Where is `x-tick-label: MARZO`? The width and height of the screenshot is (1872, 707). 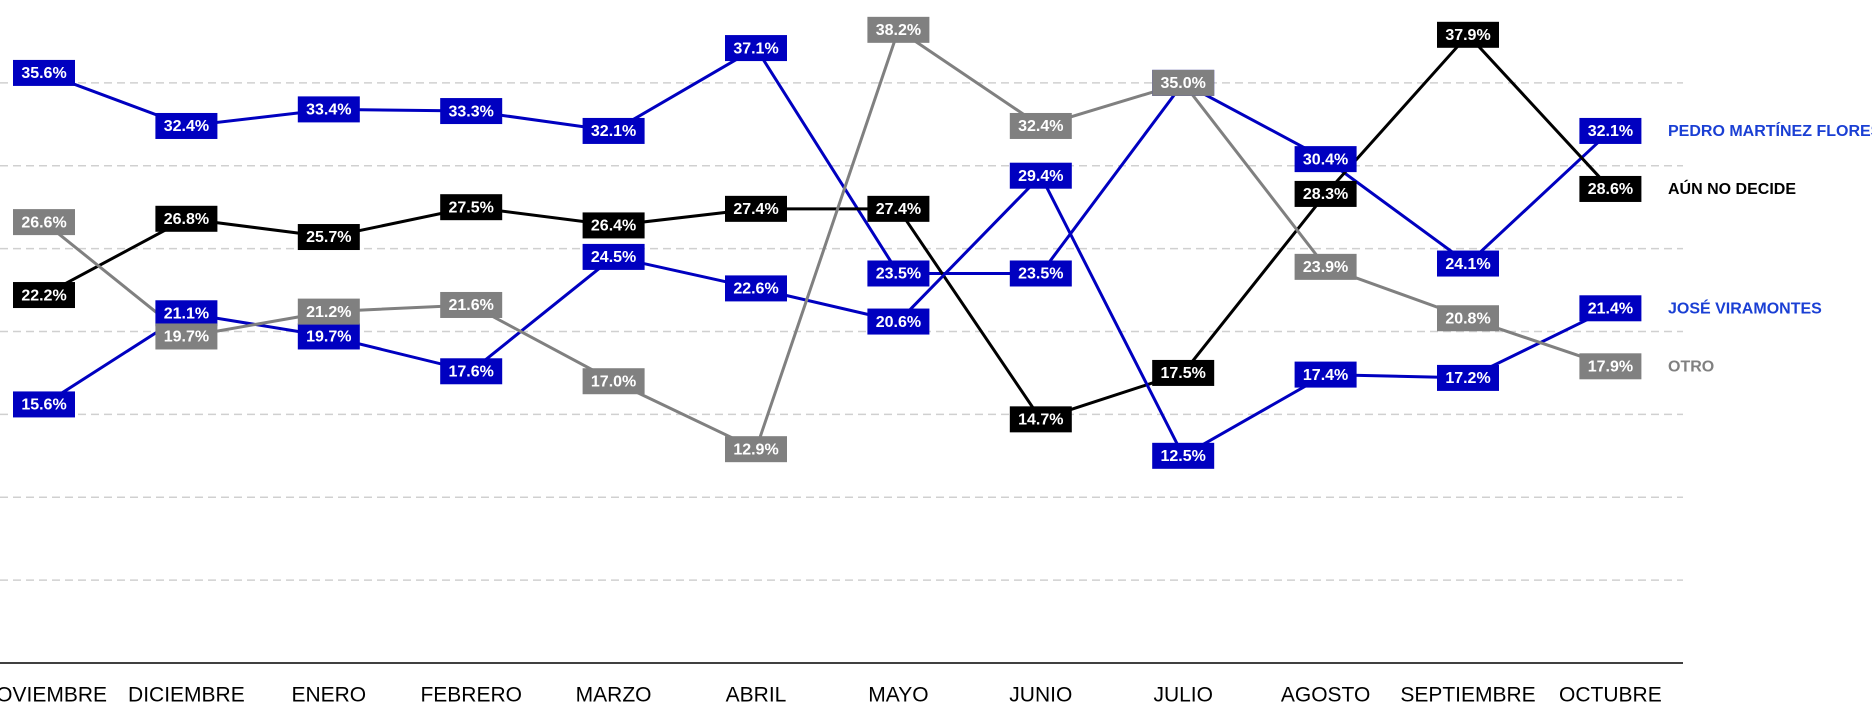 x-tick-label: MARZO is located at coordinates (614, 695).